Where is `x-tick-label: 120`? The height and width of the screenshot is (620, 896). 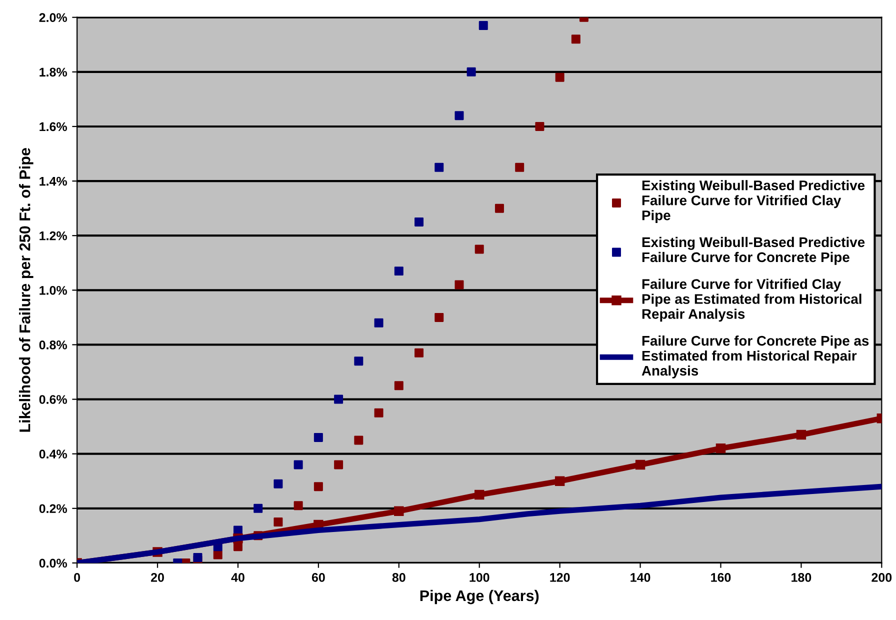 x-tick-label: 120 is located at coordinates (560, 577).